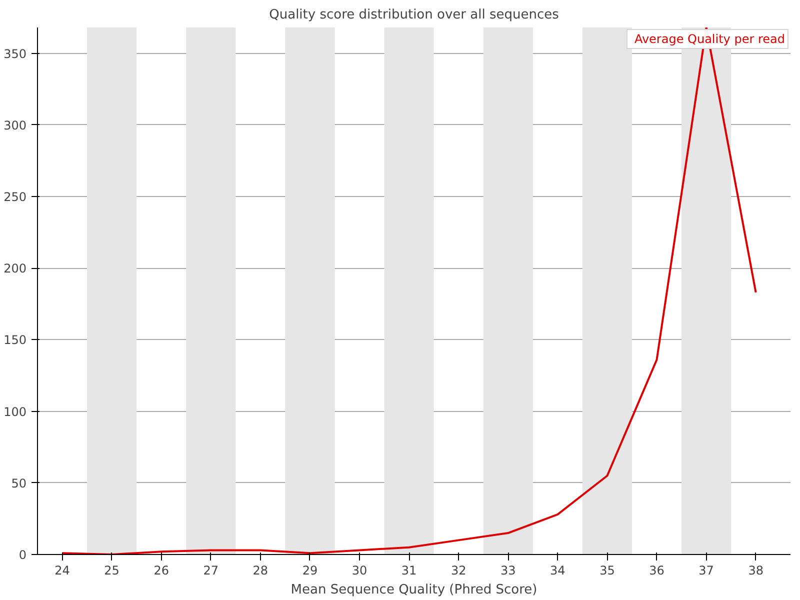  I want to click on x-tick-label: 32, so click(458, 571).